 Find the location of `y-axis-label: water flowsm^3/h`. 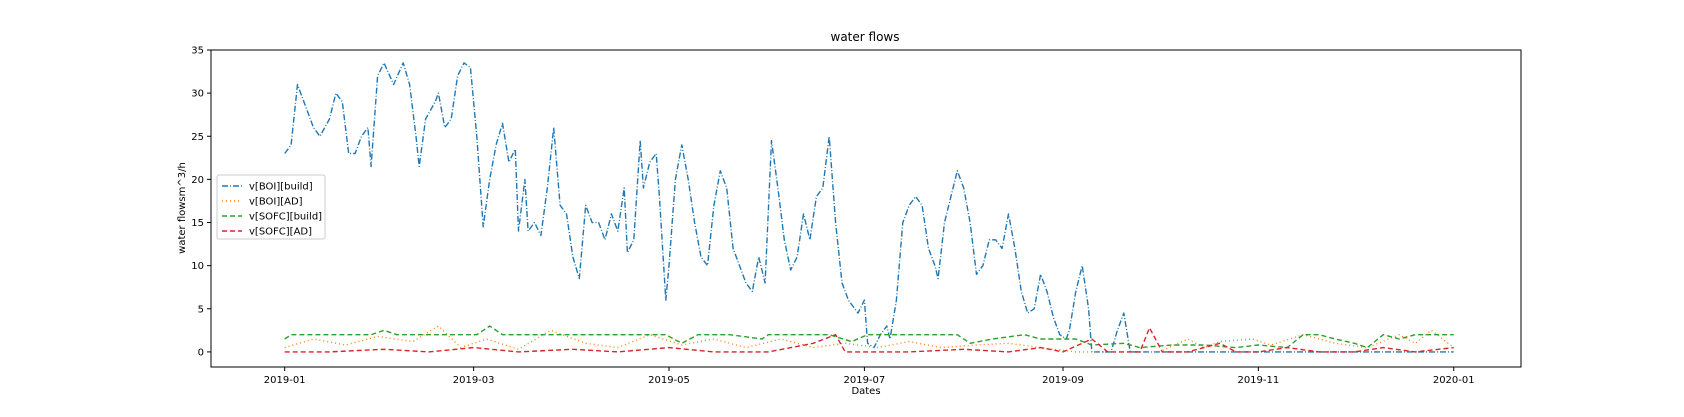

y-axis-label: water flowsm^3/h is located at coordinates (182, 208).